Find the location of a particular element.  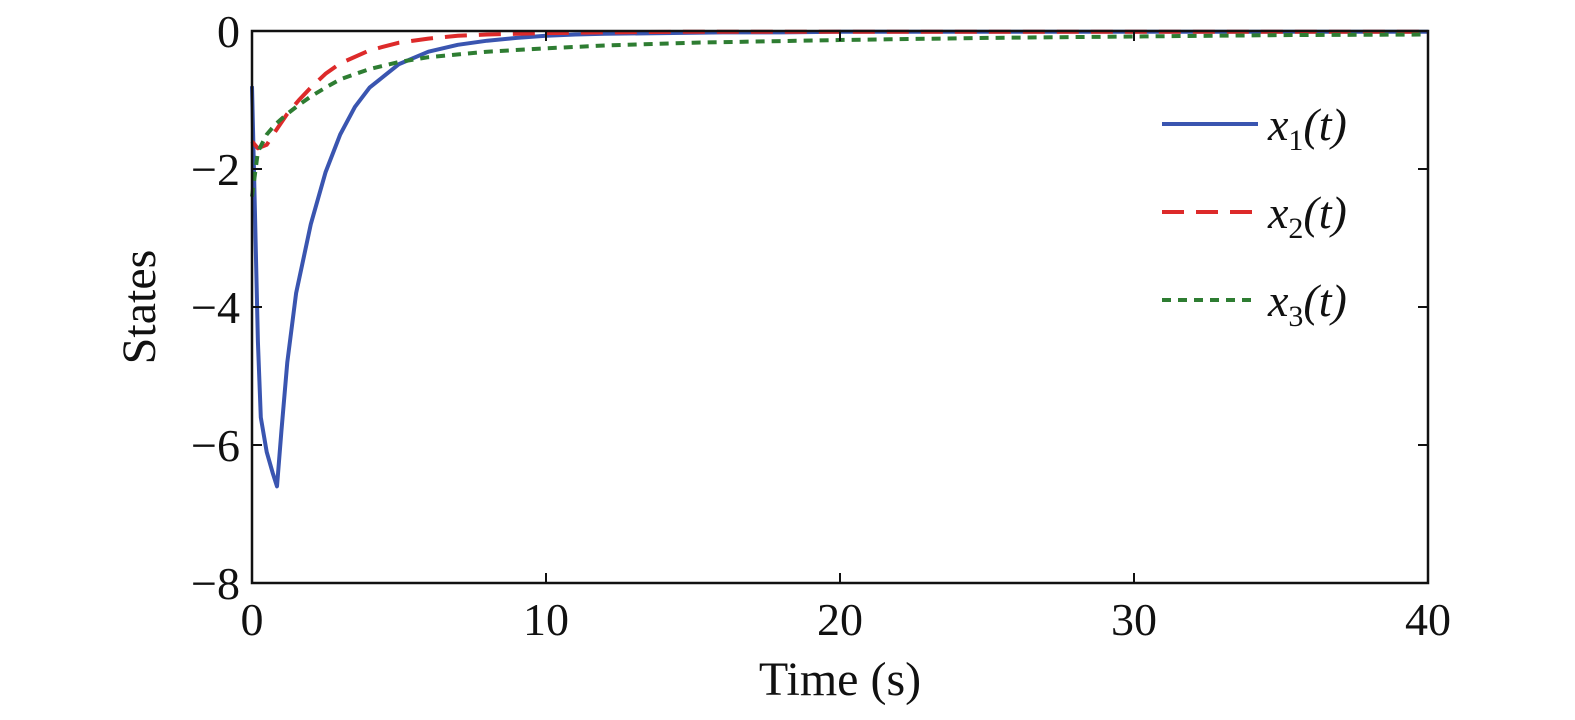

legend-label-x2: x2(t) is located at coordinates (1307, 216).